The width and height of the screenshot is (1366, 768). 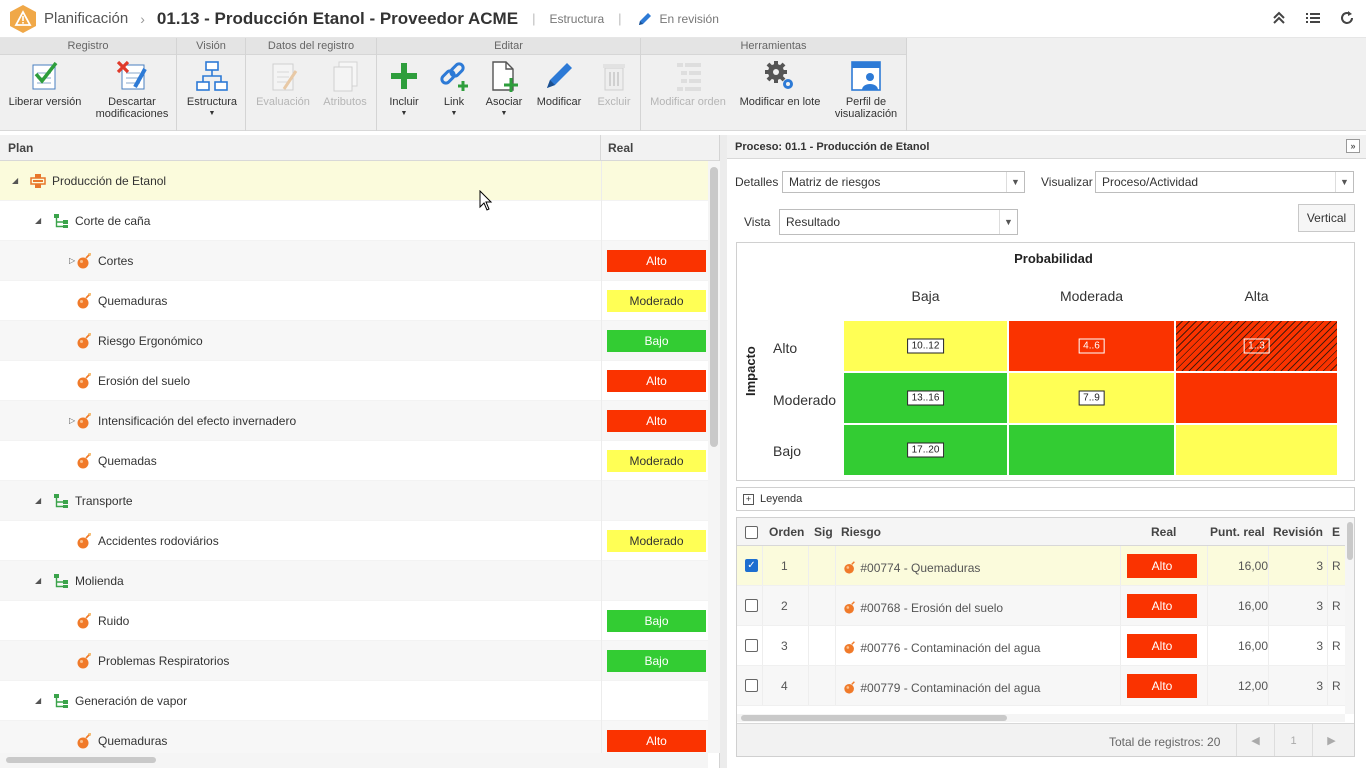 What do you see at coordinates (114, 621) in the screenshot?
I see `tree-row-label: Ruido` at bounding box center [114, 621].